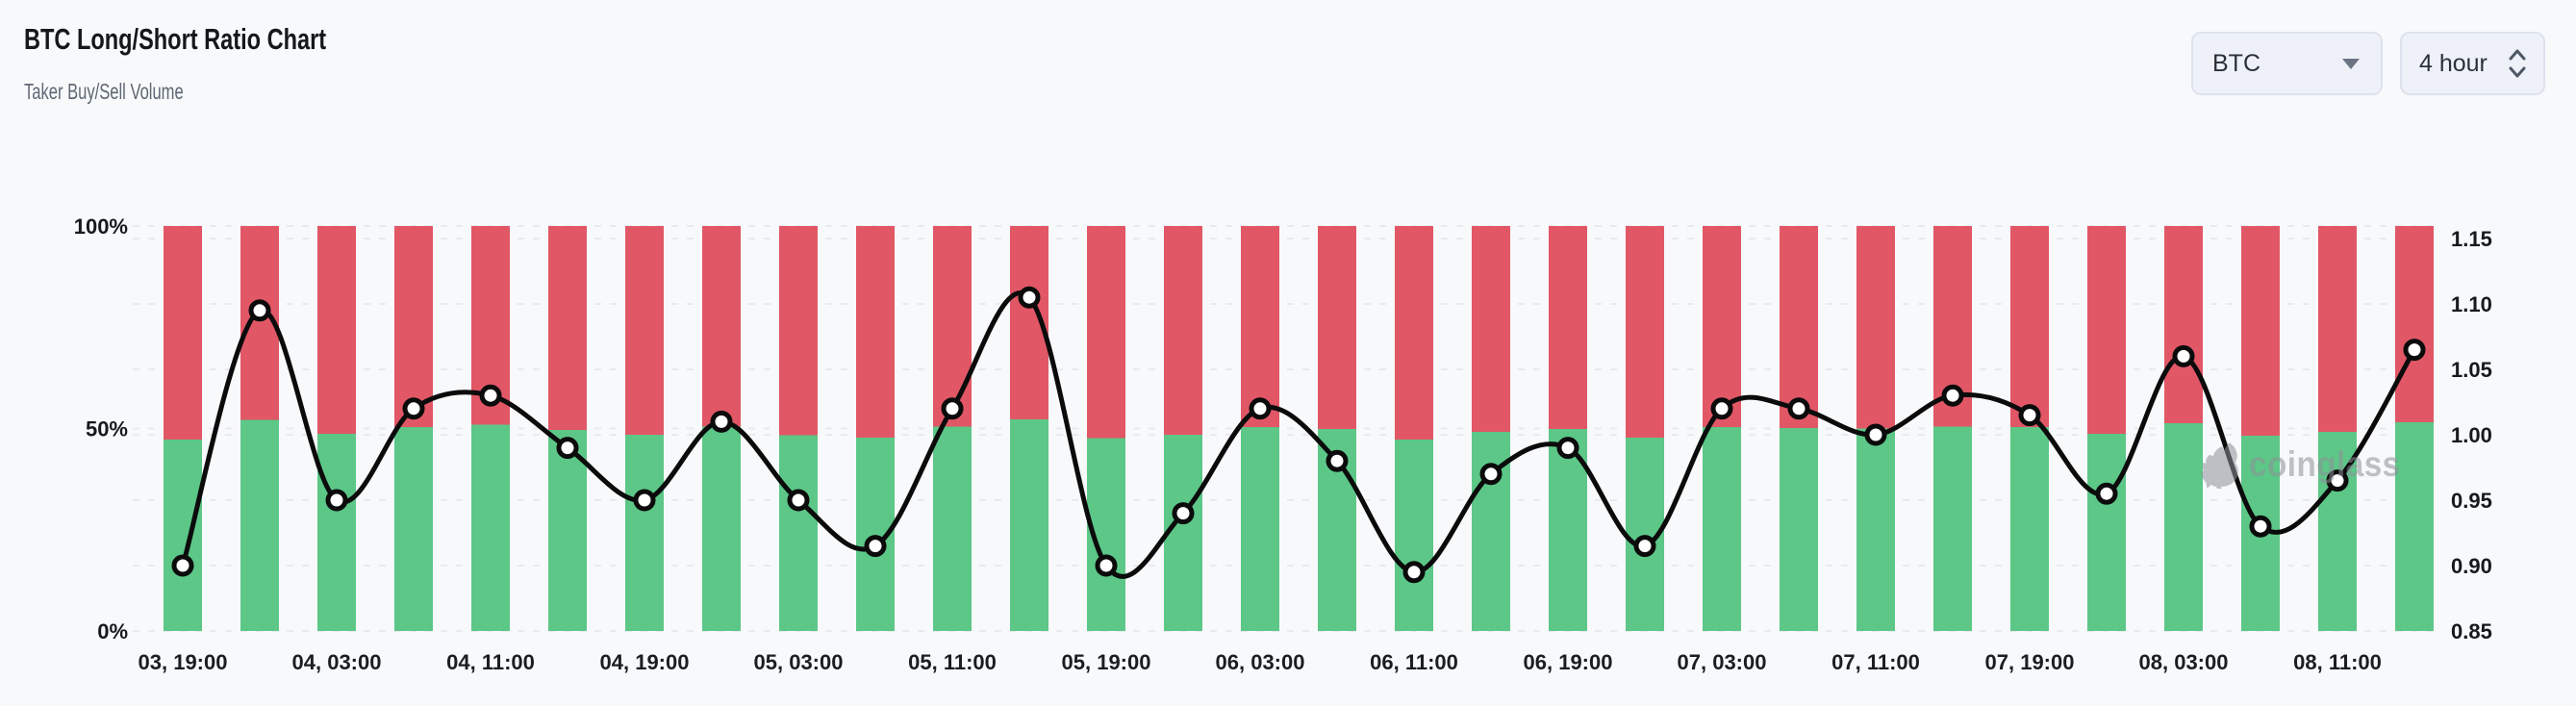 This screenshot has width=2576, height=706. I want to click on x-axis-tick-label: 06, 11:00, so click(1414, 662).